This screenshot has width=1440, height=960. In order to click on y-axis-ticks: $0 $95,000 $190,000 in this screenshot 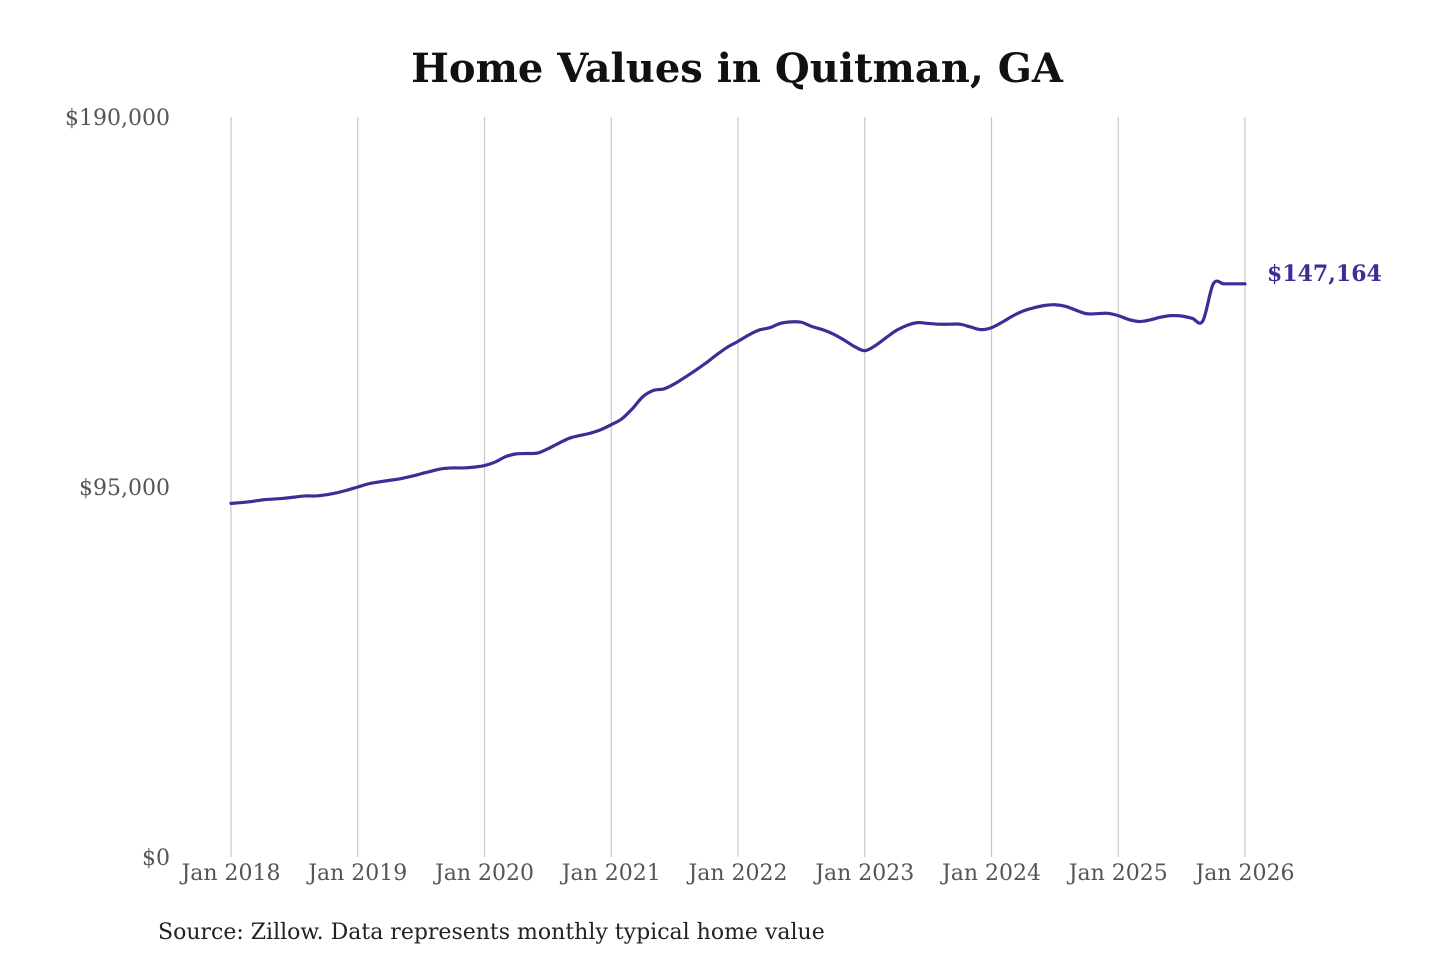, I will do `click(117, 488)`.